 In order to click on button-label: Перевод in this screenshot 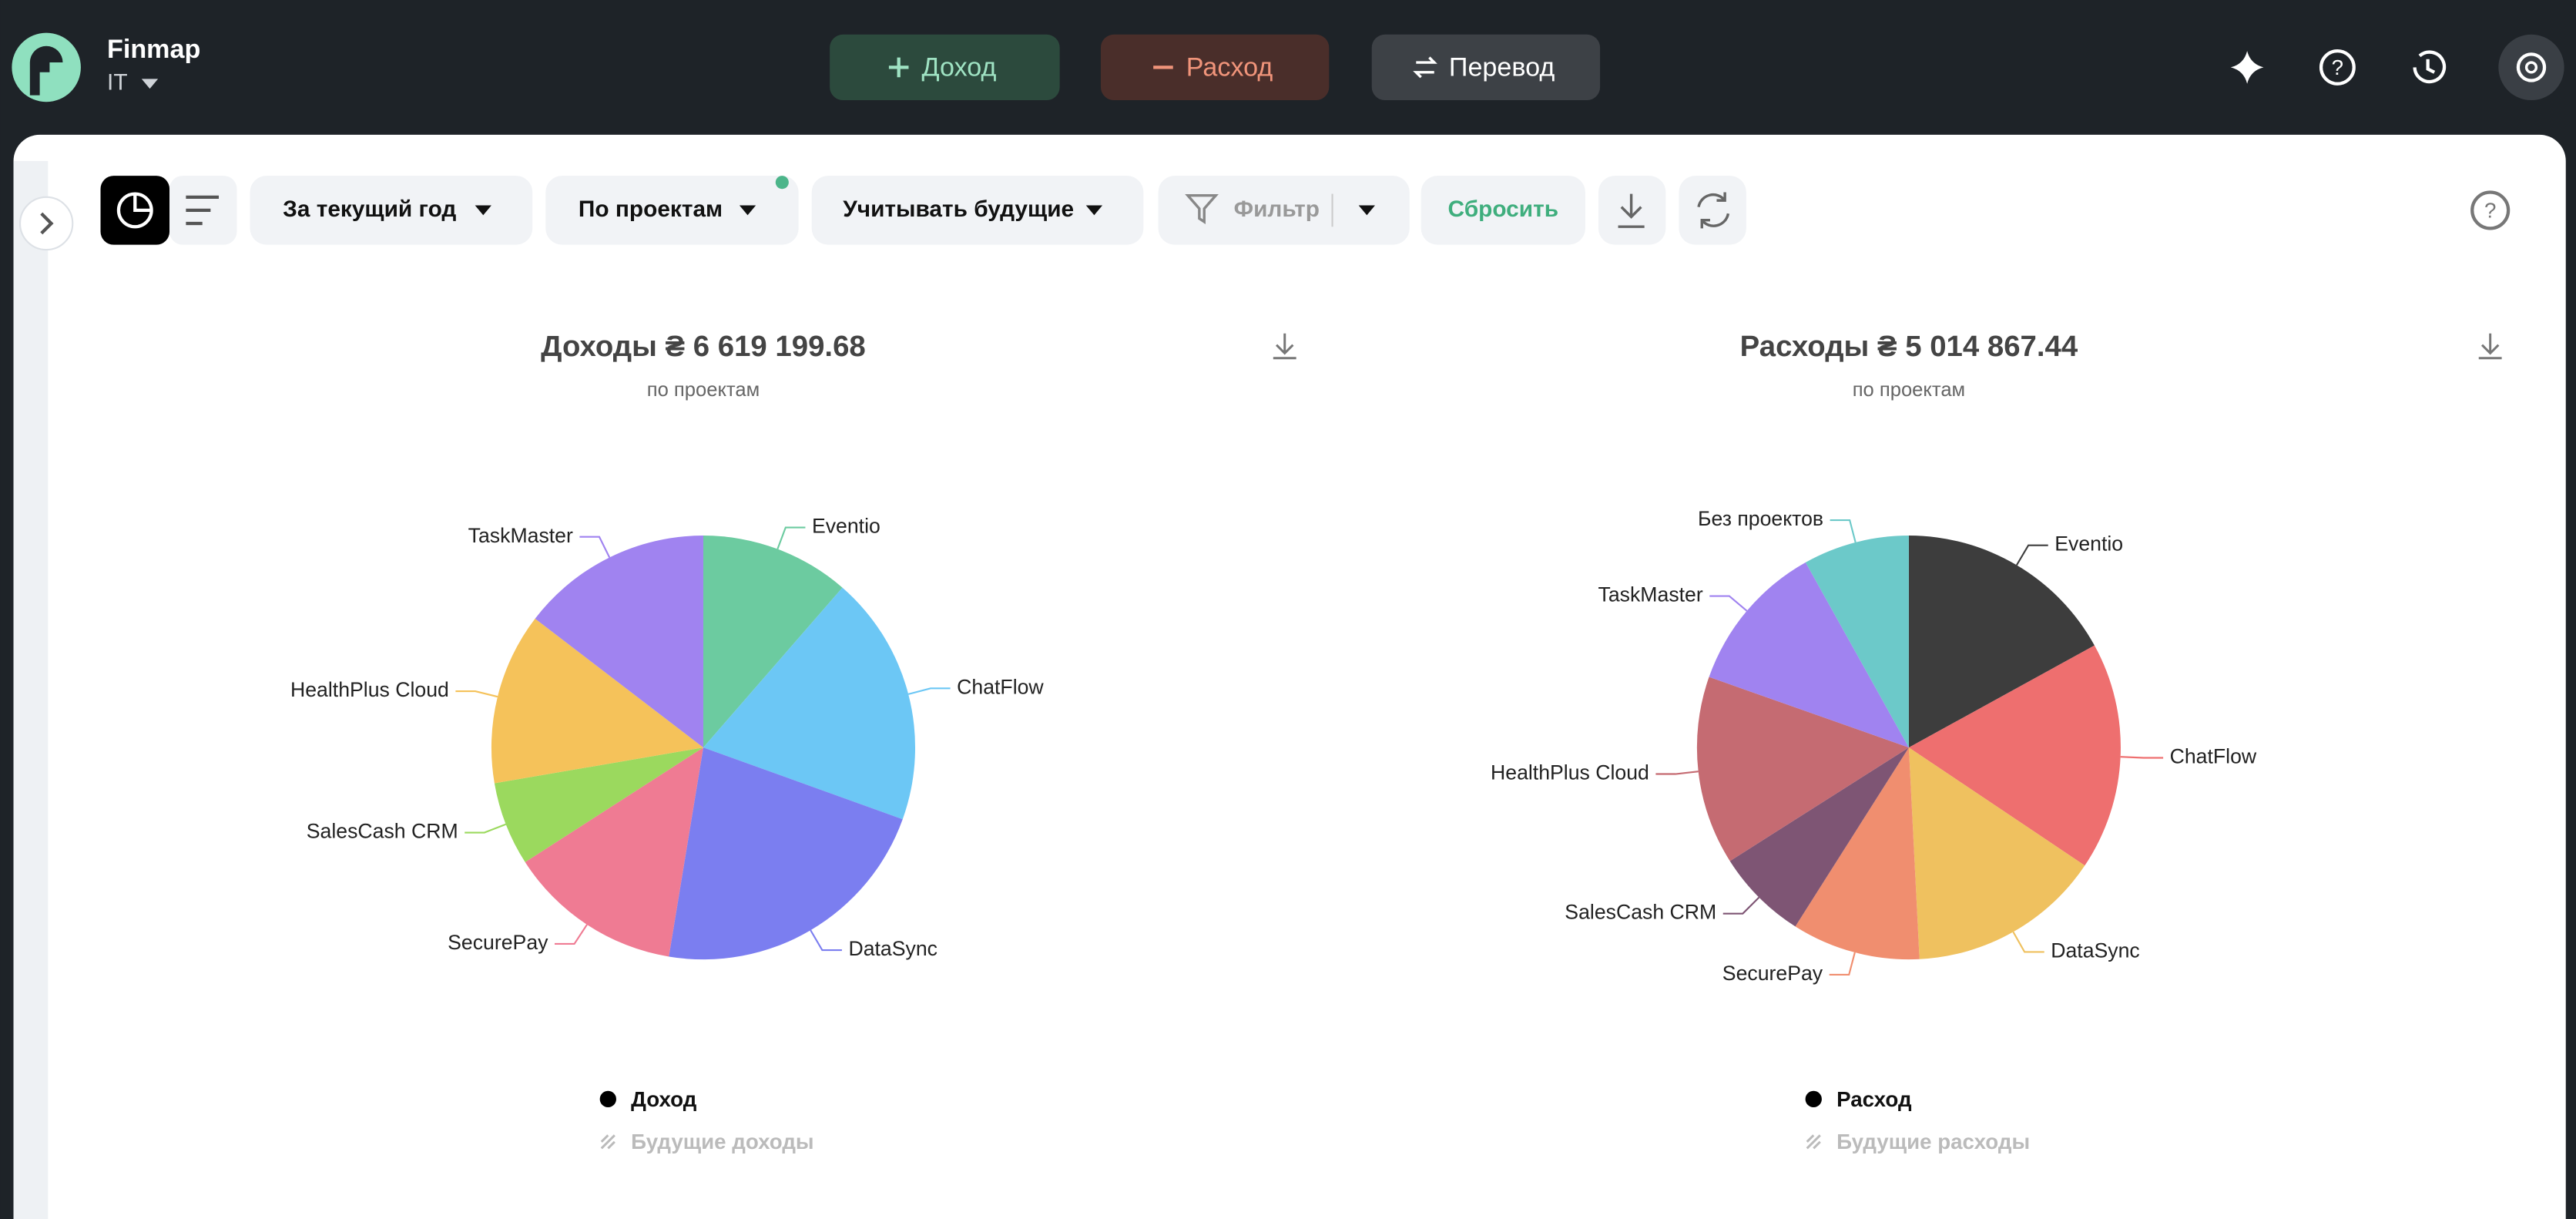, I will do `click(1502, 67)`.